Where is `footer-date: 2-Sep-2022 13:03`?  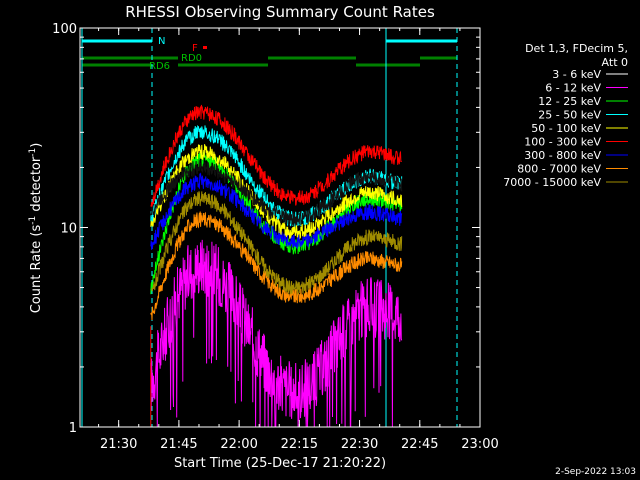
footer-date: 2-Sep-2022 13:03 is located at coordinates (595, 472).